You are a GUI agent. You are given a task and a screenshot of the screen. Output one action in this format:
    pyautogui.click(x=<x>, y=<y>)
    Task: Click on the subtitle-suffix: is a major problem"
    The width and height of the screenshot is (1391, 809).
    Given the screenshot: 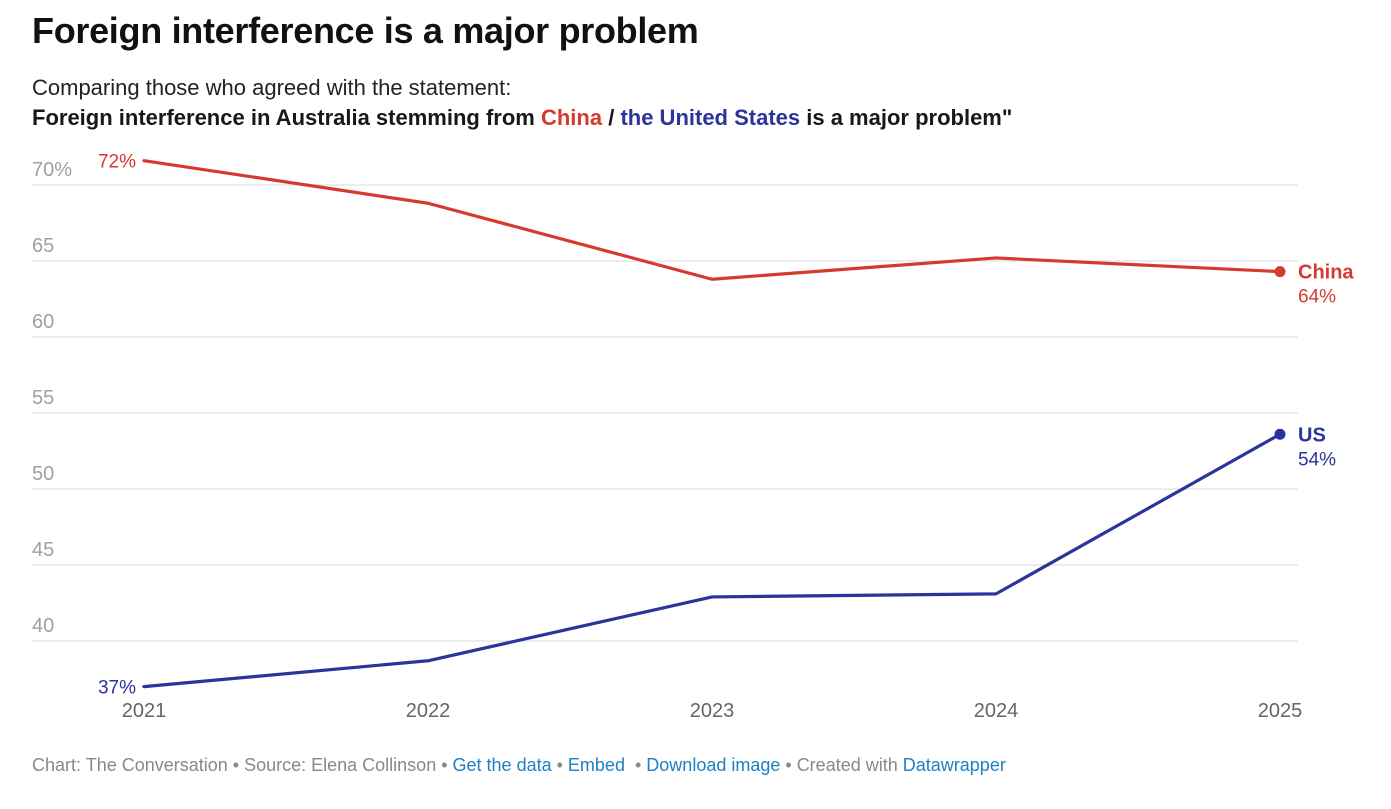 What is the action you would take?
    pyautogui.click(x=906, y=117)
    